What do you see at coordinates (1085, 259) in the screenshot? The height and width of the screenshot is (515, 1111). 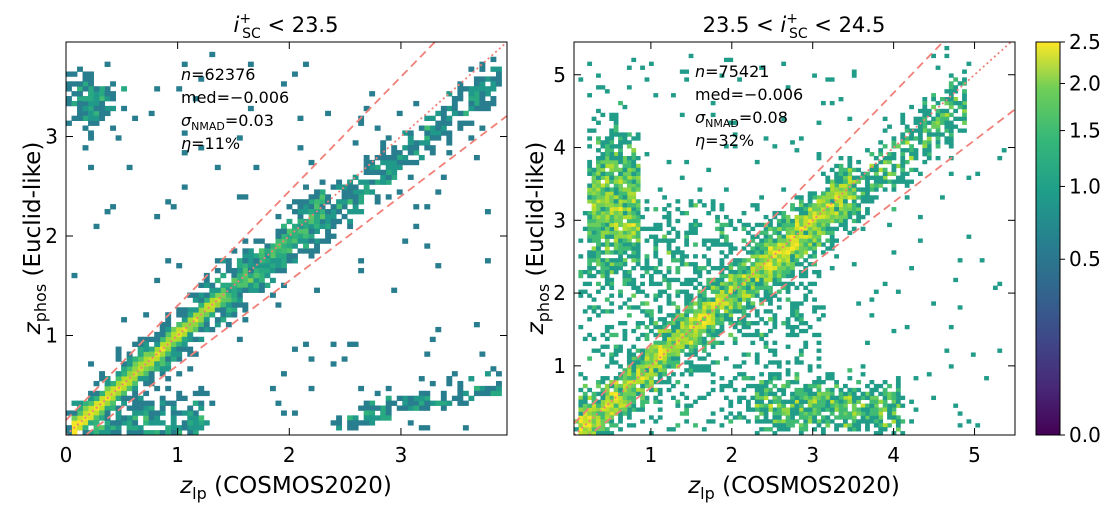 I see `colorbar-tick-label: 0.5` at bounding box center [1085, 259].